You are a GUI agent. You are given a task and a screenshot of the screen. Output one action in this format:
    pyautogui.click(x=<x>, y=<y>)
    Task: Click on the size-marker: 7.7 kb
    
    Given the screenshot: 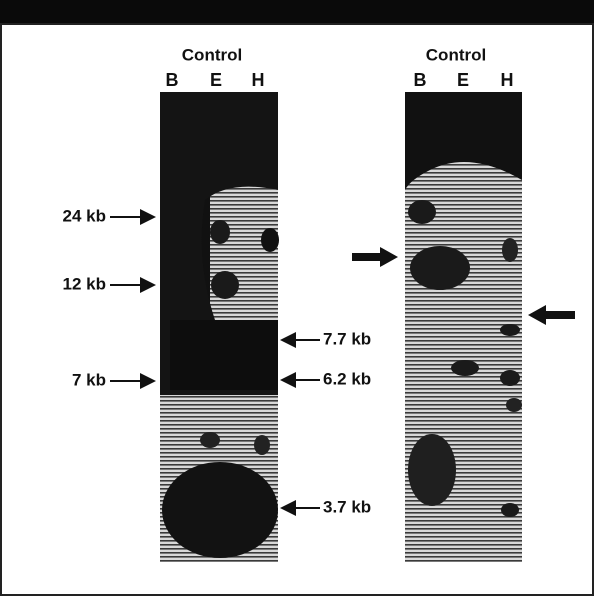 What is the action you would take?
    pyautogui.click(x=347, y=338)
    